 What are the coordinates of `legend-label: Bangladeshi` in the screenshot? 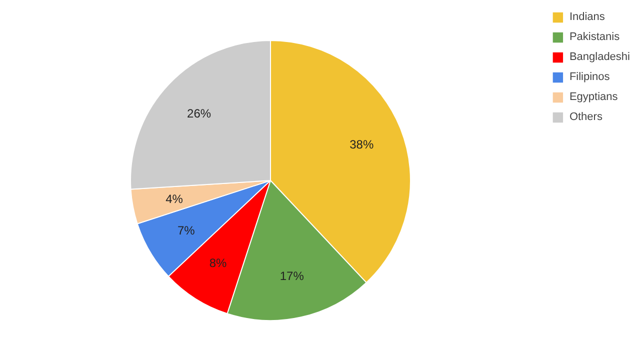 It's located at (599, 57).